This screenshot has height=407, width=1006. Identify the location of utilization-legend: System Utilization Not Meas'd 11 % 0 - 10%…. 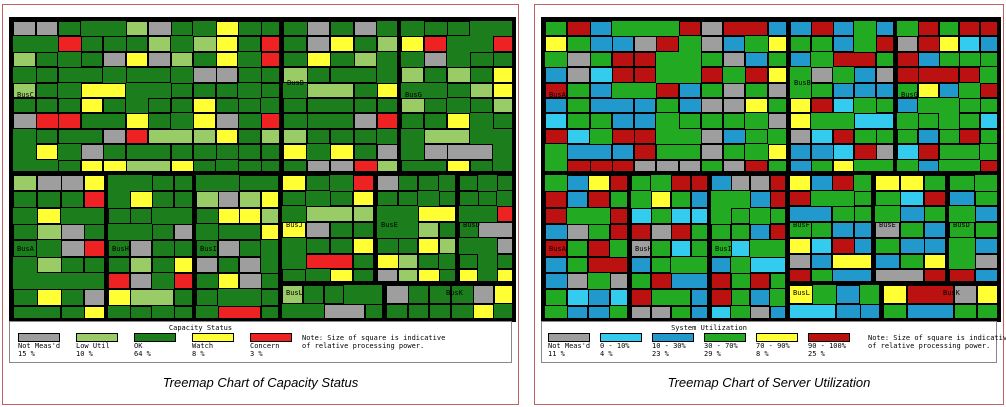
(773, 342).